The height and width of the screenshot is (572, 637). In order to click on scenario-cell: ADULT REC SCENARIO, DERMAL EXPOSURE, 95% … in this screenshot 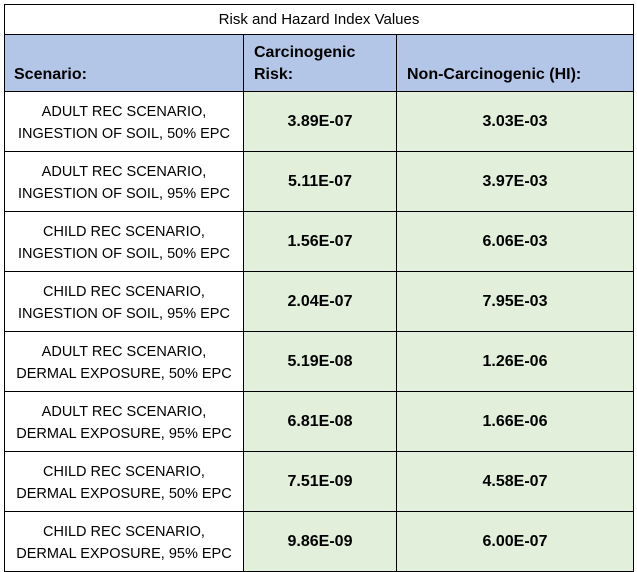, I will do `click(124, 421)`.